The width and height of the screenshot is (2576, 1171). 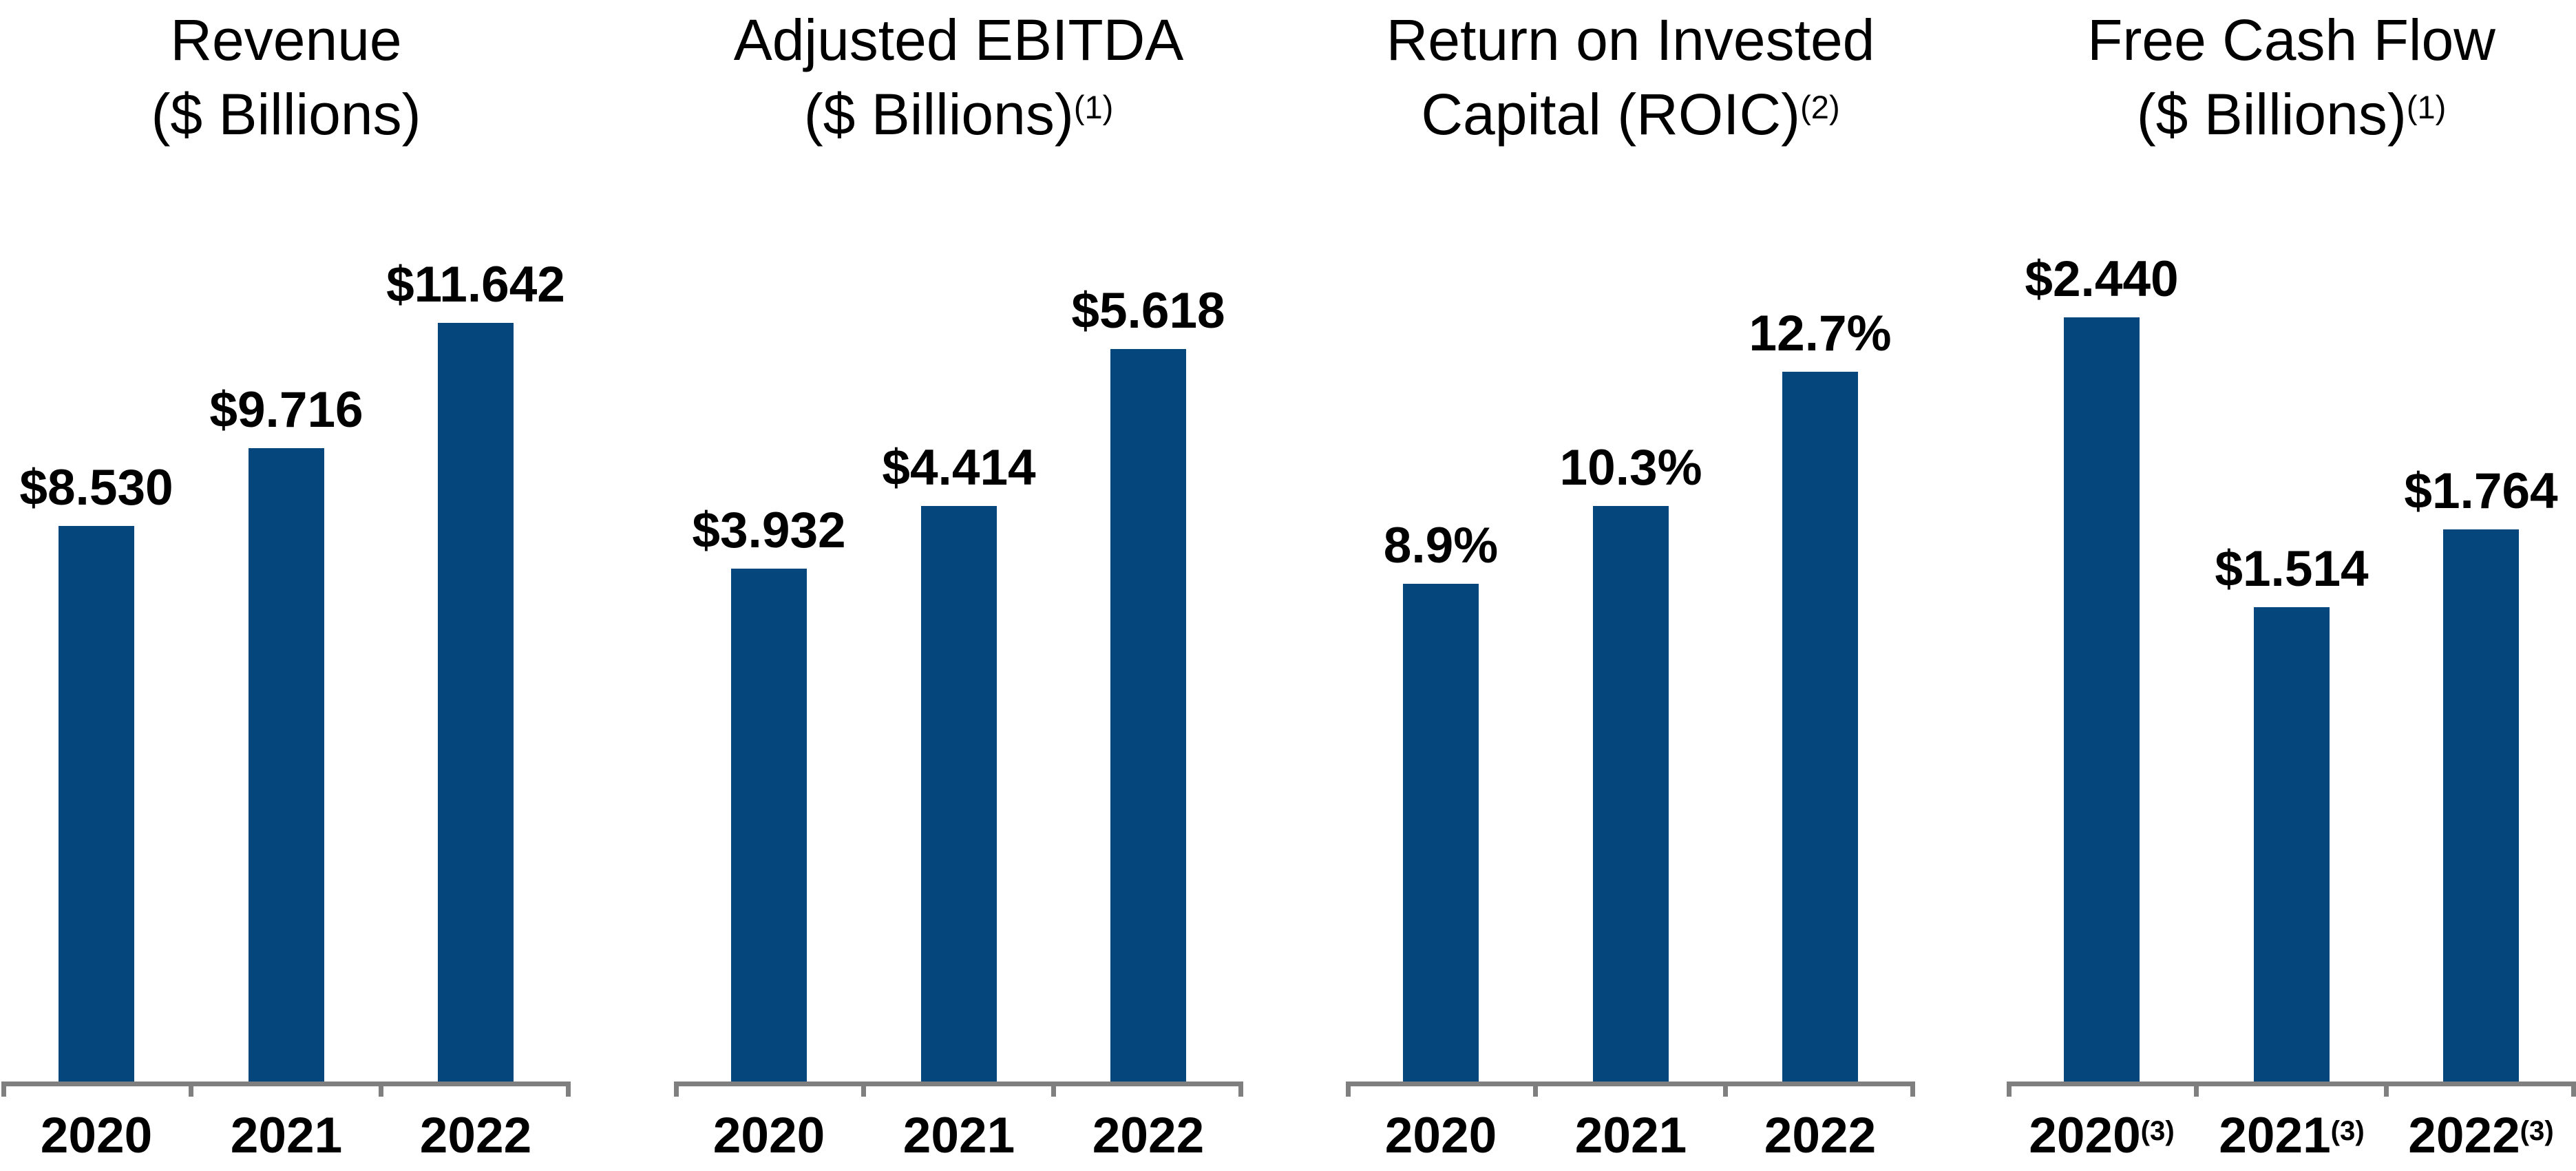 I want to click on bar-value-label: $9.716, so click(x=286, y=410).